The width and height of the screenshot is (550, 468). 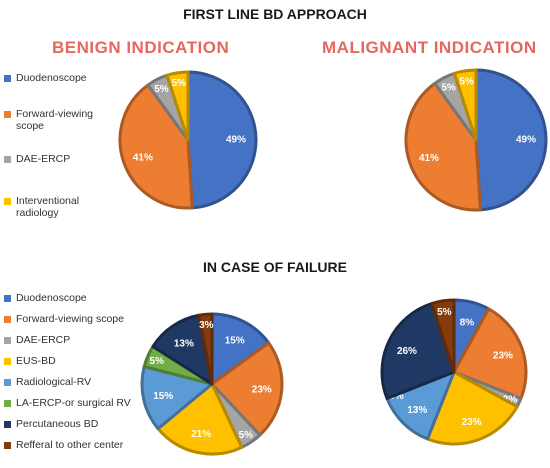 I want to click on legend-label: Radiological-RV, so click(x=54, y=382).